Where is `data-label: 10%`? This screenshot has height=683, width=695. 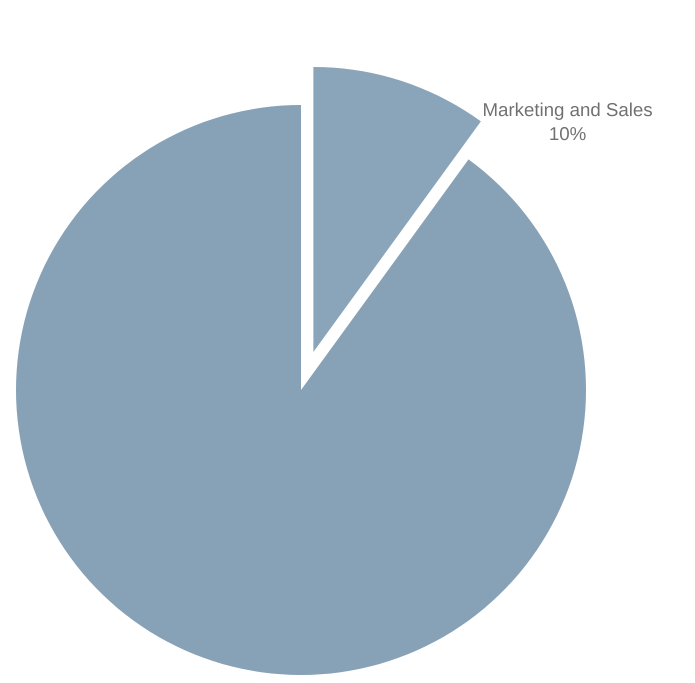 data-label: 10% is located at coordinates (568, 133).